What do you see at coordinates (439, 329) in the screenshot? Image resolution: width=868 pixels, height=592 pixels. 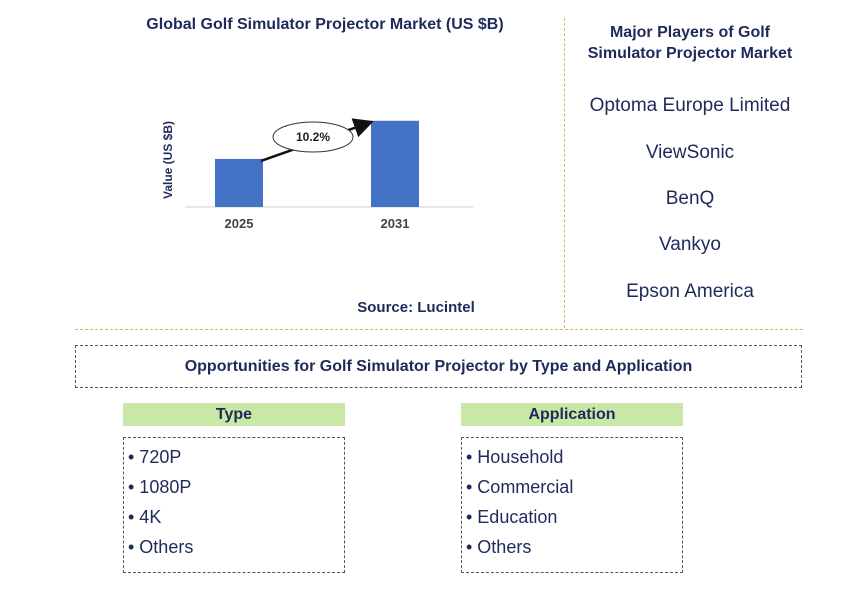 I see `horizontal-divider` at bounding box center [439, 329].